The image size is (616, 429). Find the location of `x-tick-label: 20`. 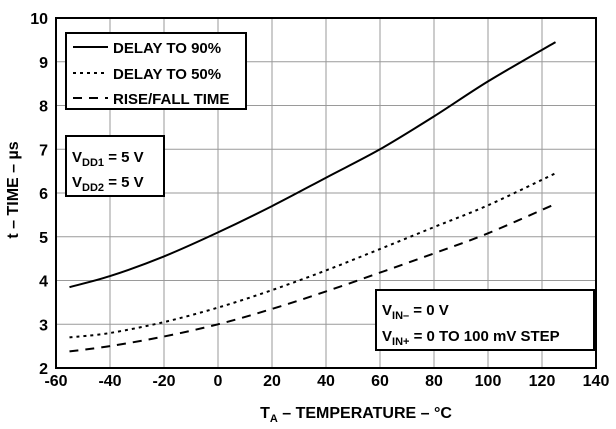

x-tick-label: 20 is located at coordinates (272, 381).